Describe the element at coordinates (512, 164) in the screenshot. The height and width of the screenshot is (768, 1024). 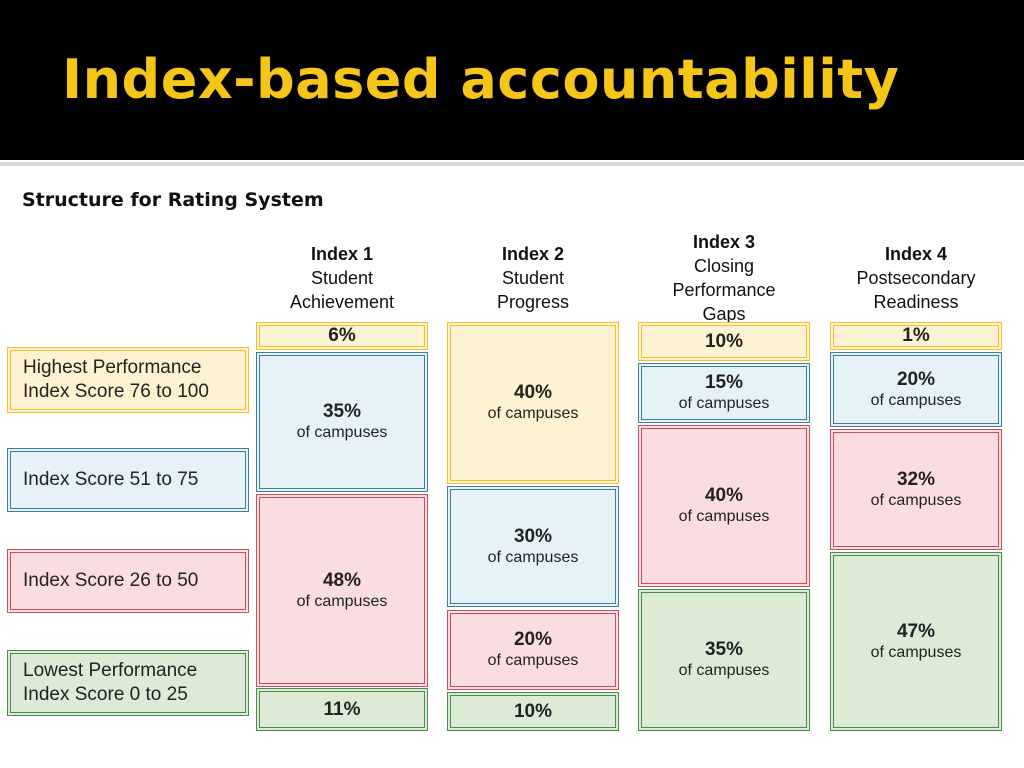
I see `title-divider` at that location.